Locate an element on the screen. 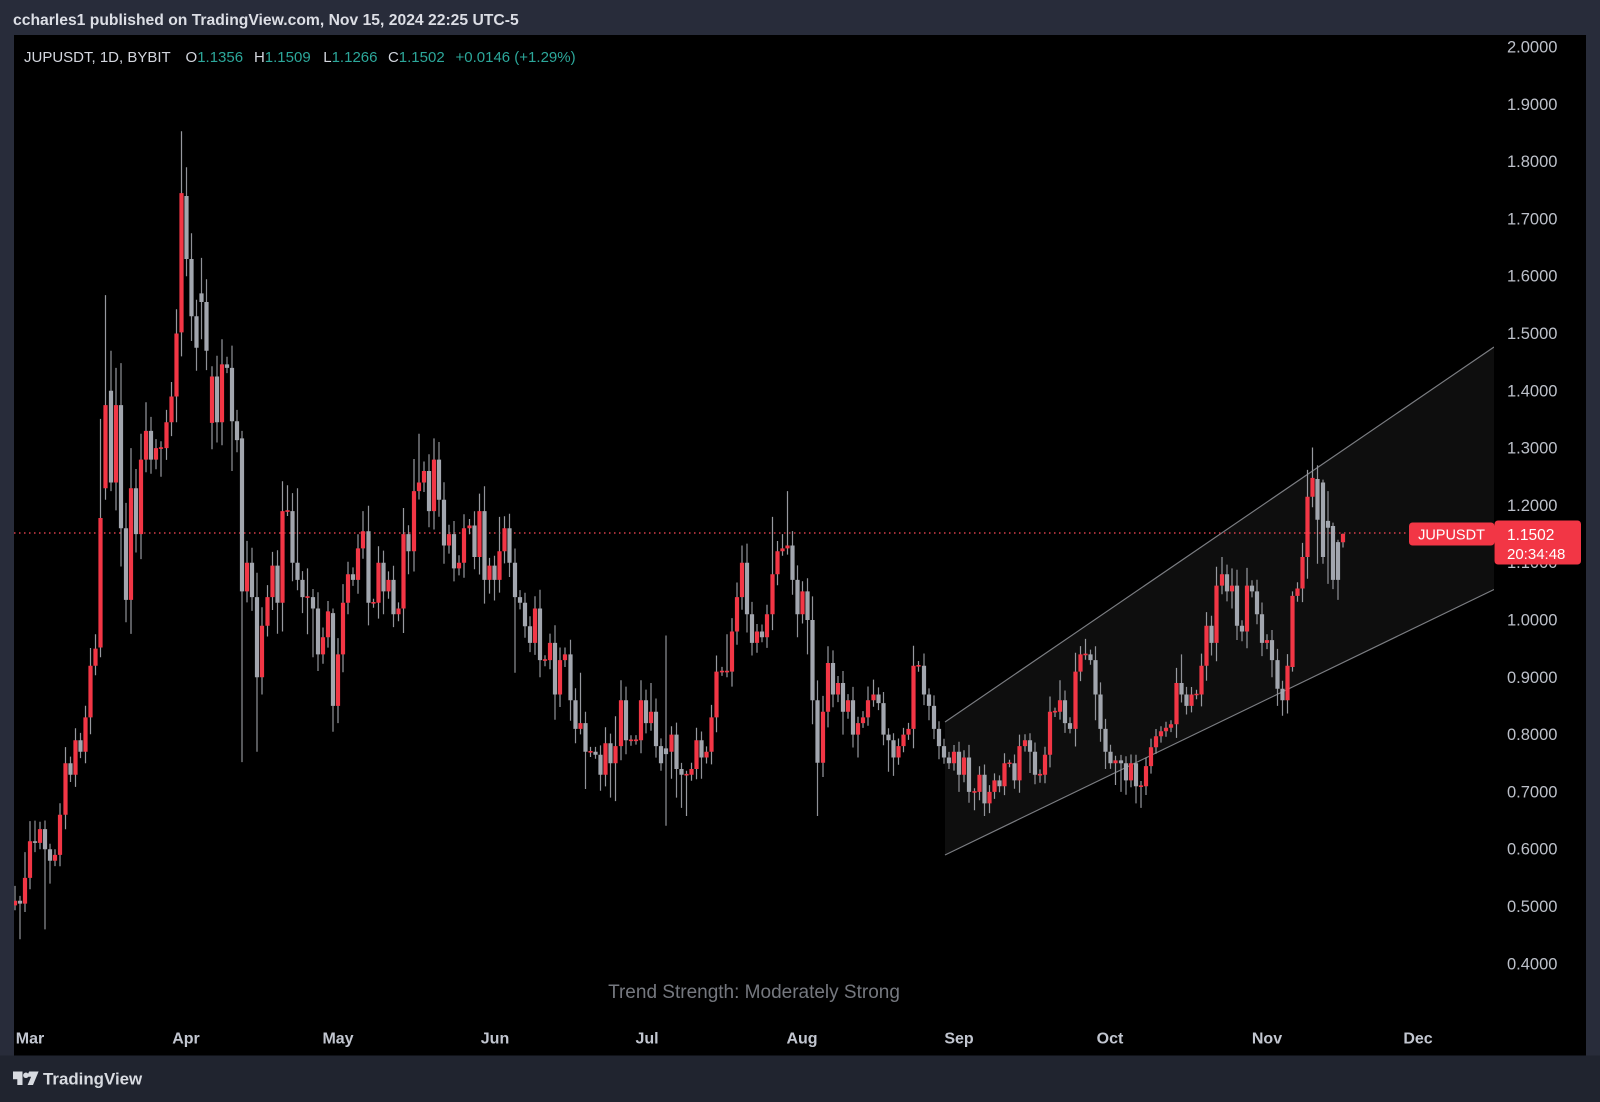 The width and height of the screenshot is (1600, 1102). svg-text: Oct is located at coordinates (1110, 1039).